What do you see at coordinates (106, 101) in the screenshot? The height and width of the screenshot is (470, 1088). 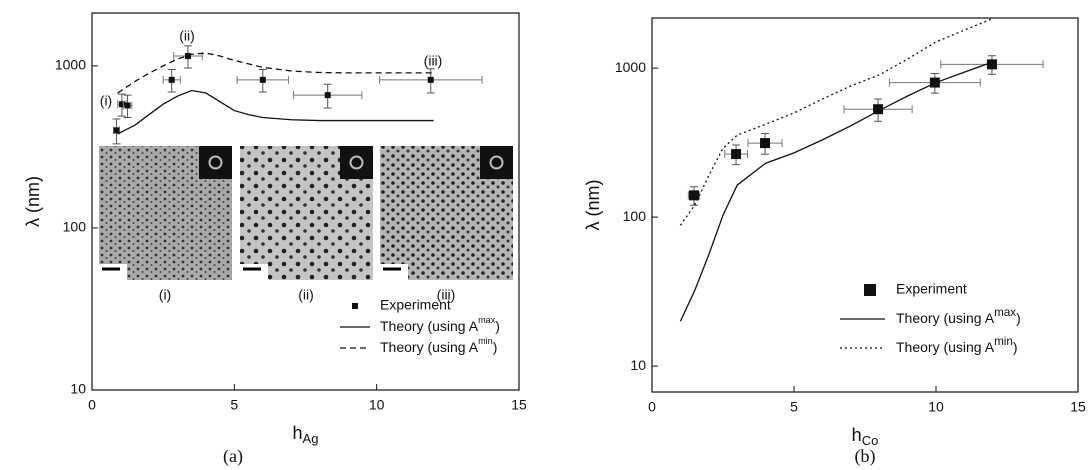 I see `annotation: (i)` at bounding box center [106, 101].